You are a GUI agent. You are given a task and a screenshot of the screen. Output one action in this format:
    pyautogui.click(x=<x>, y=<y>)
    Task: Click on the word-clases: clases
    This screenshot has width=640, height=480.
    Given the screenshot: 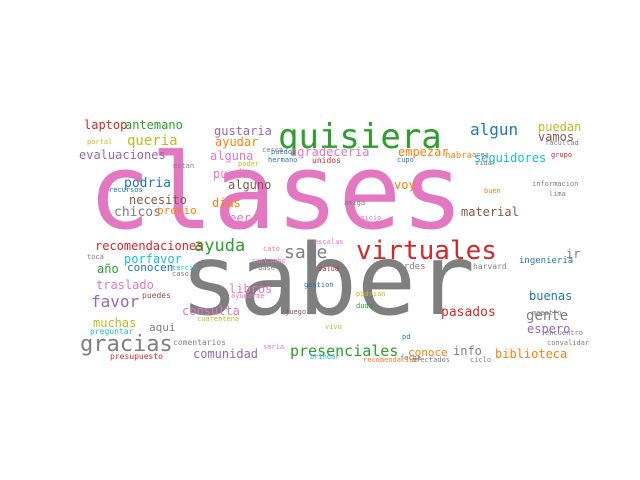 What is the action you would take?
    pyautogui.click(x=276, y=192)
    